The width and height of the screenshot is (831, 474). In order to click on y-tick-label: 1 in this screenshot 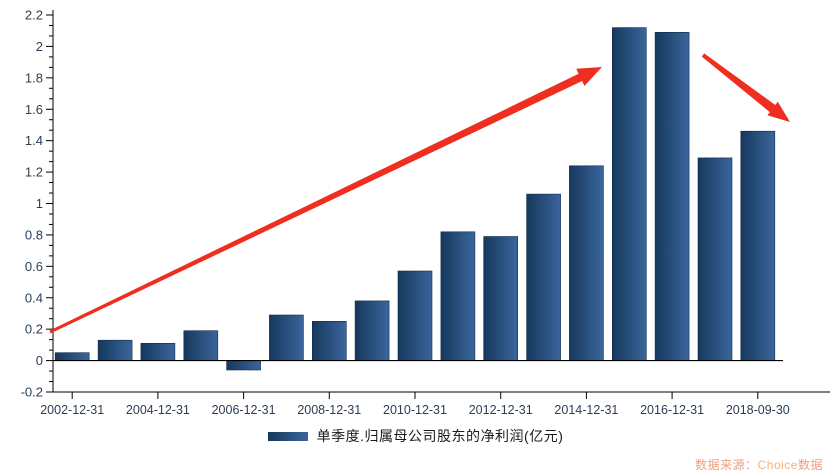, I will do `click(39, 203)`.